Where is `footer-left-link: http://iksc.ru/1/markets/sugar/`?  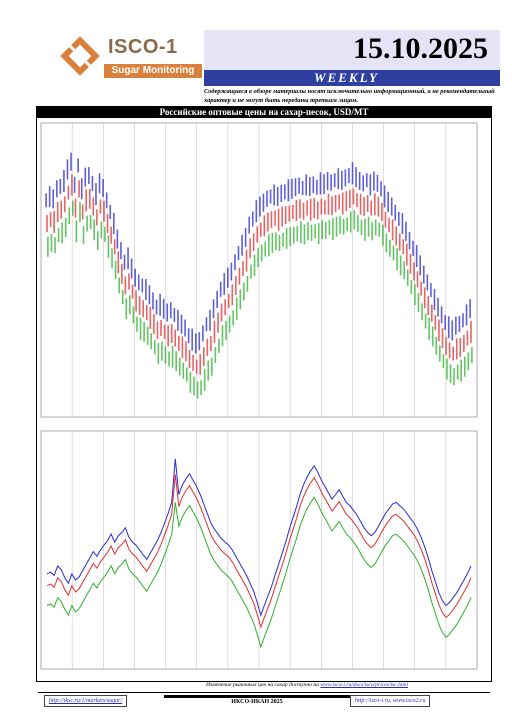 footer-left-link: http://iksc.ru/1/markets/sugar/ is located at coordinates (86, 701).